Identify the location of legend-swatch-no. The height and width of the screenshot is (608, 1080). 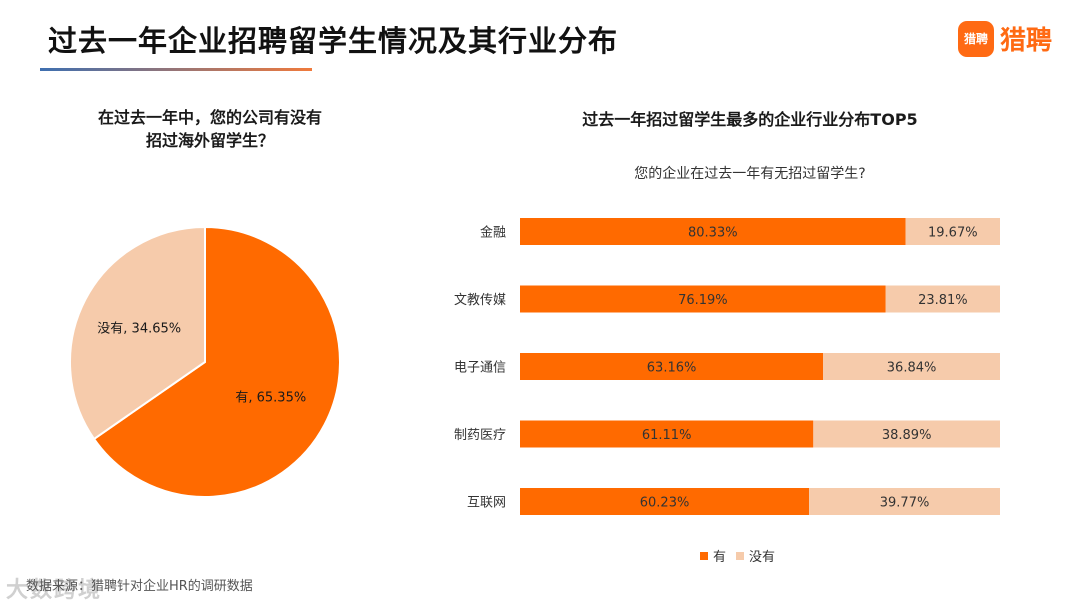
(740, 555).